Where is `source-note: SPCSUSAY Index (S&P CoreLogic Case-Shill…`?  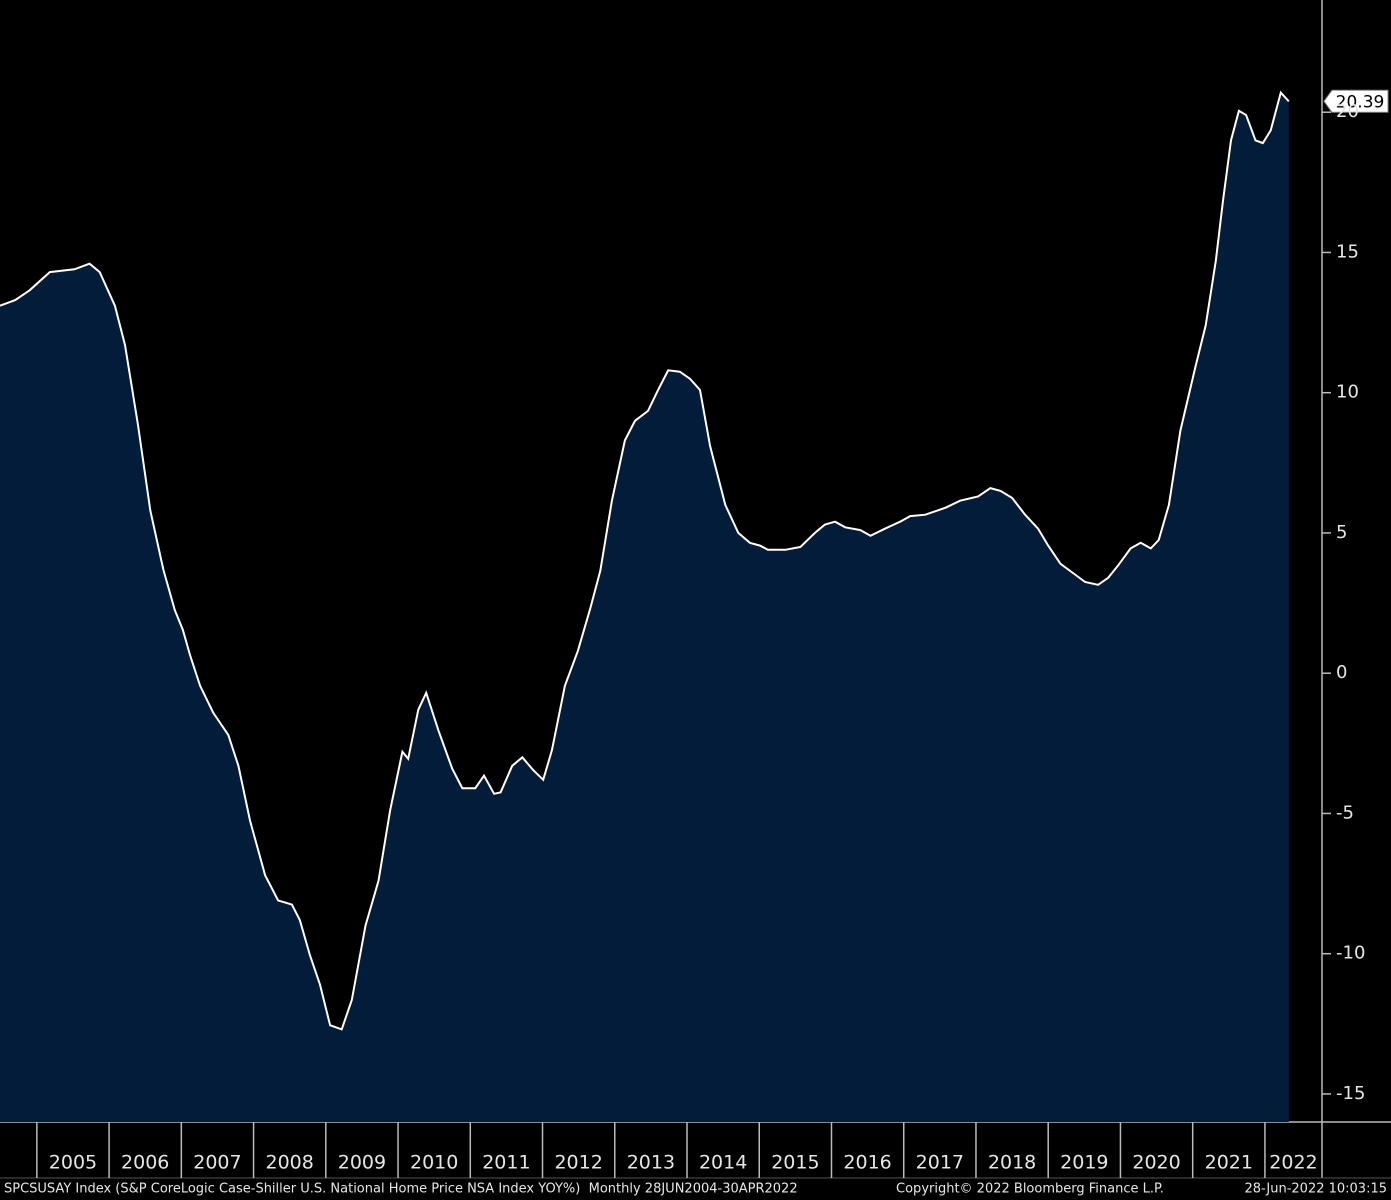 source-note: SPCSUSAY Index (S&P CoreLogic Case-Shill… is located at coordinates (401, 1189).